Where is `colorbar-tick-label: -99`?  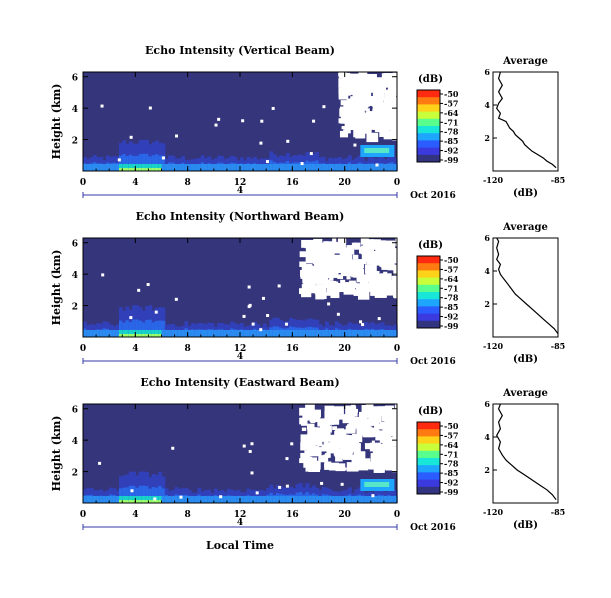
colorbar-tick-label: -99 is located at coordinates (451, 492).